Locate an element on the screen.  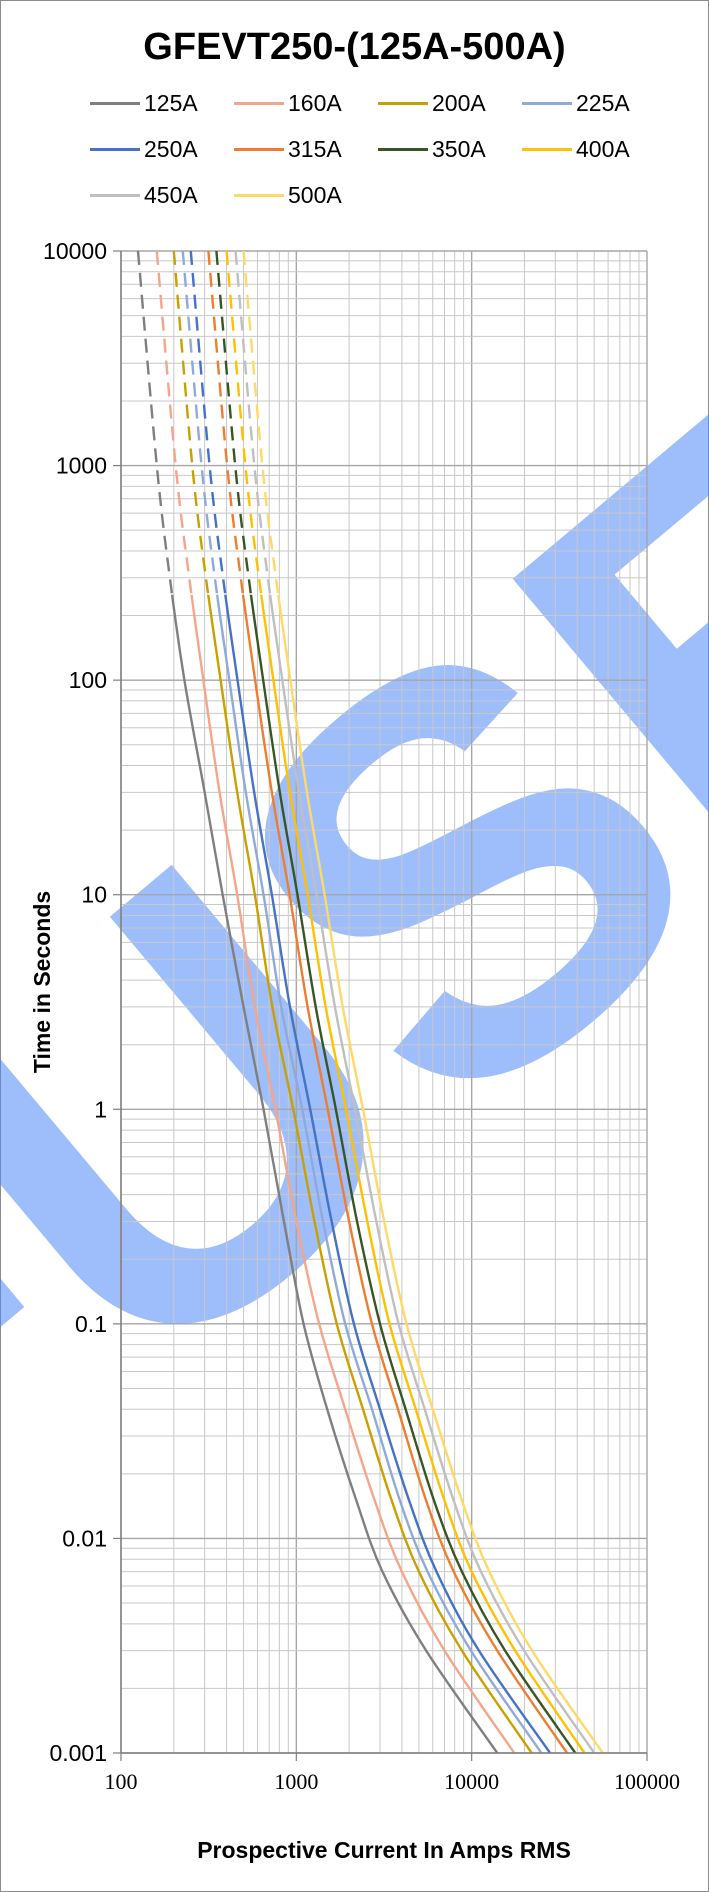
legend-item: 250A is located at coordinates (144, 149).